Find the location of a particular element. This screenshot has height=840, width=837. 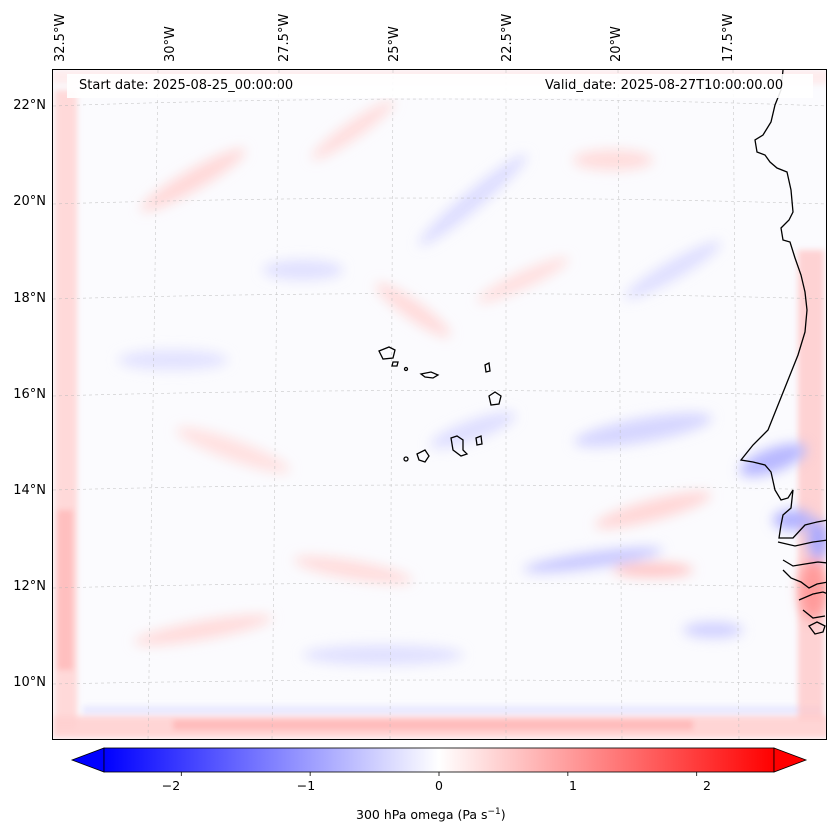

colorbar is located at coordinates (439, 761).